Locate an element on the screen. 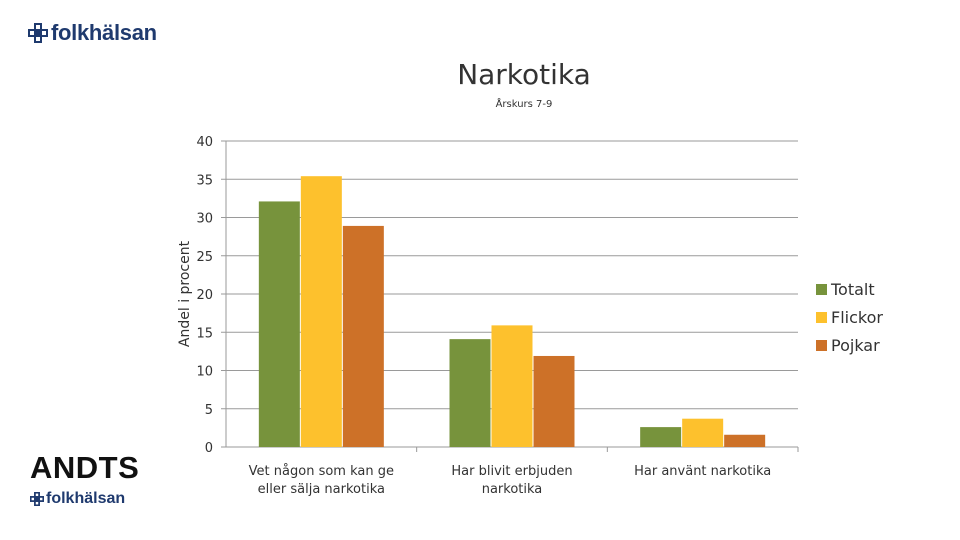  y-tick-label: 40 is located at coordinates (204, 142).